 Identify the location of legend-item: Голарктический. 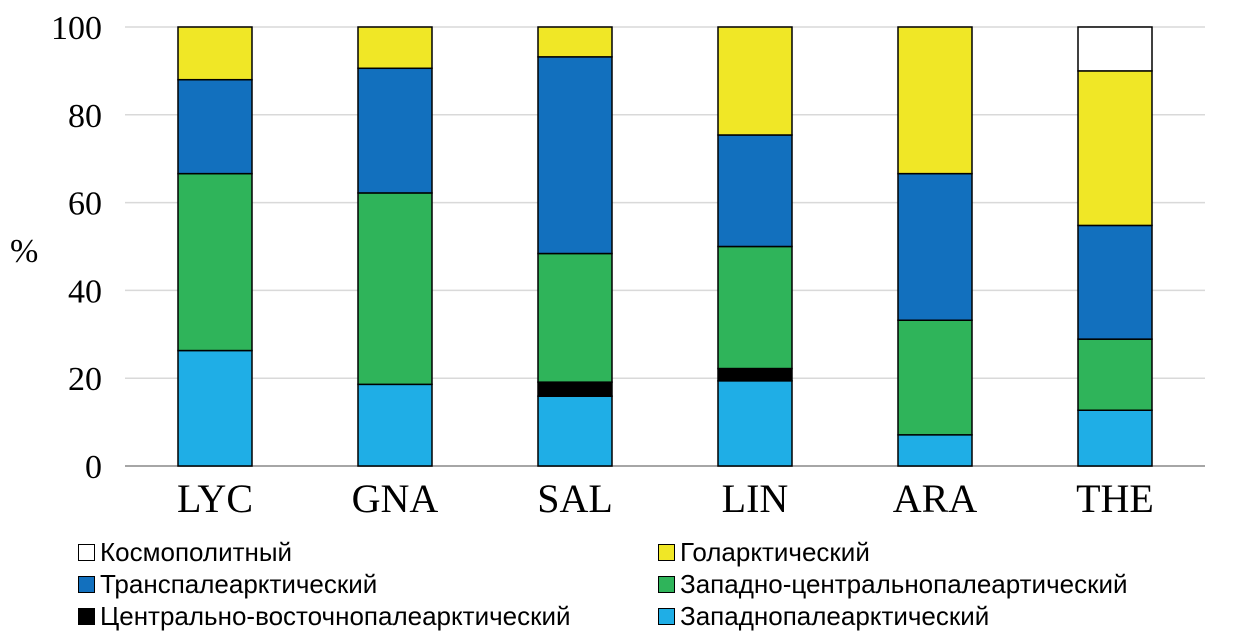
(943, 552).